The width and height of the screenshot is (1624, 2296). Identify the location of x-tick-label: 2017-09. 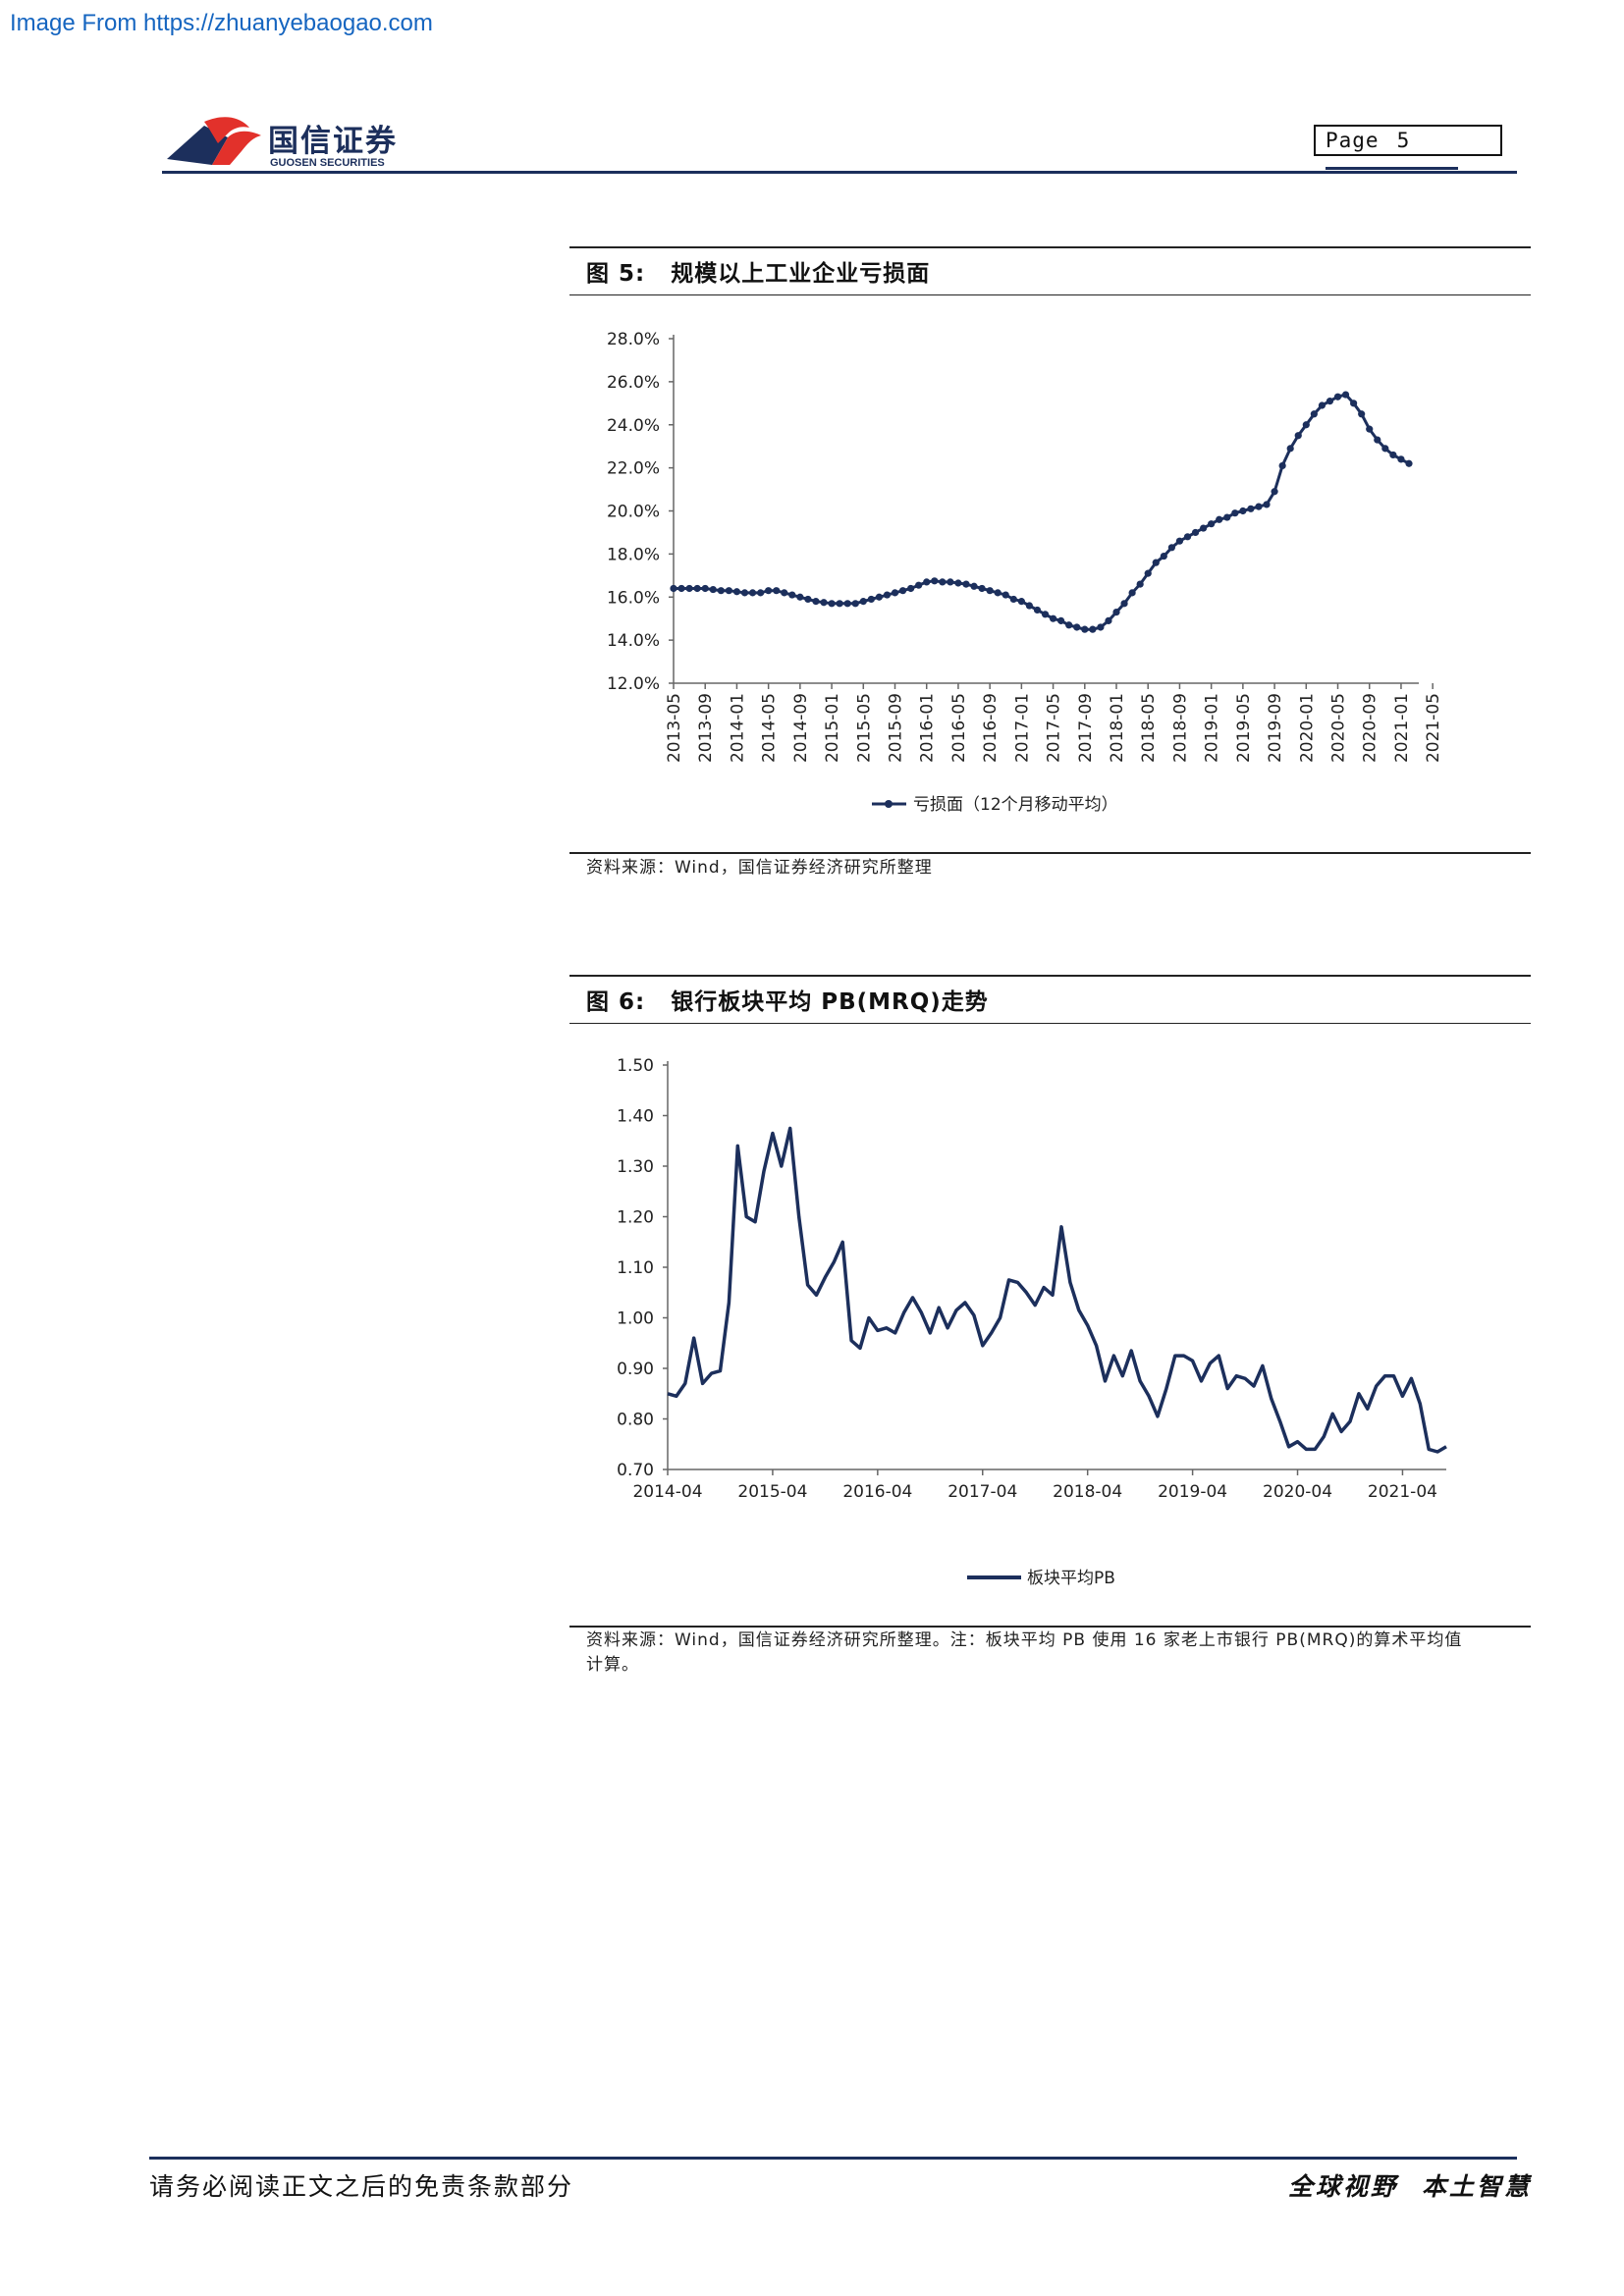
(1086, 728).